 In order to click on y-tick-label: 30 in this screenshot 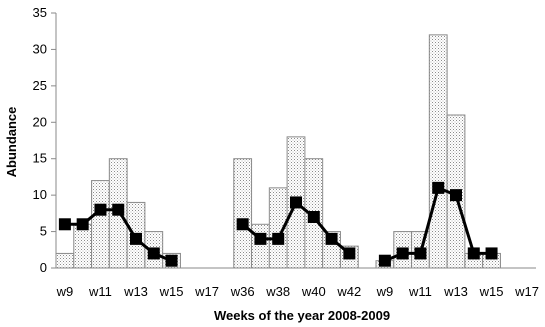, I will do `click(40, 48)`.